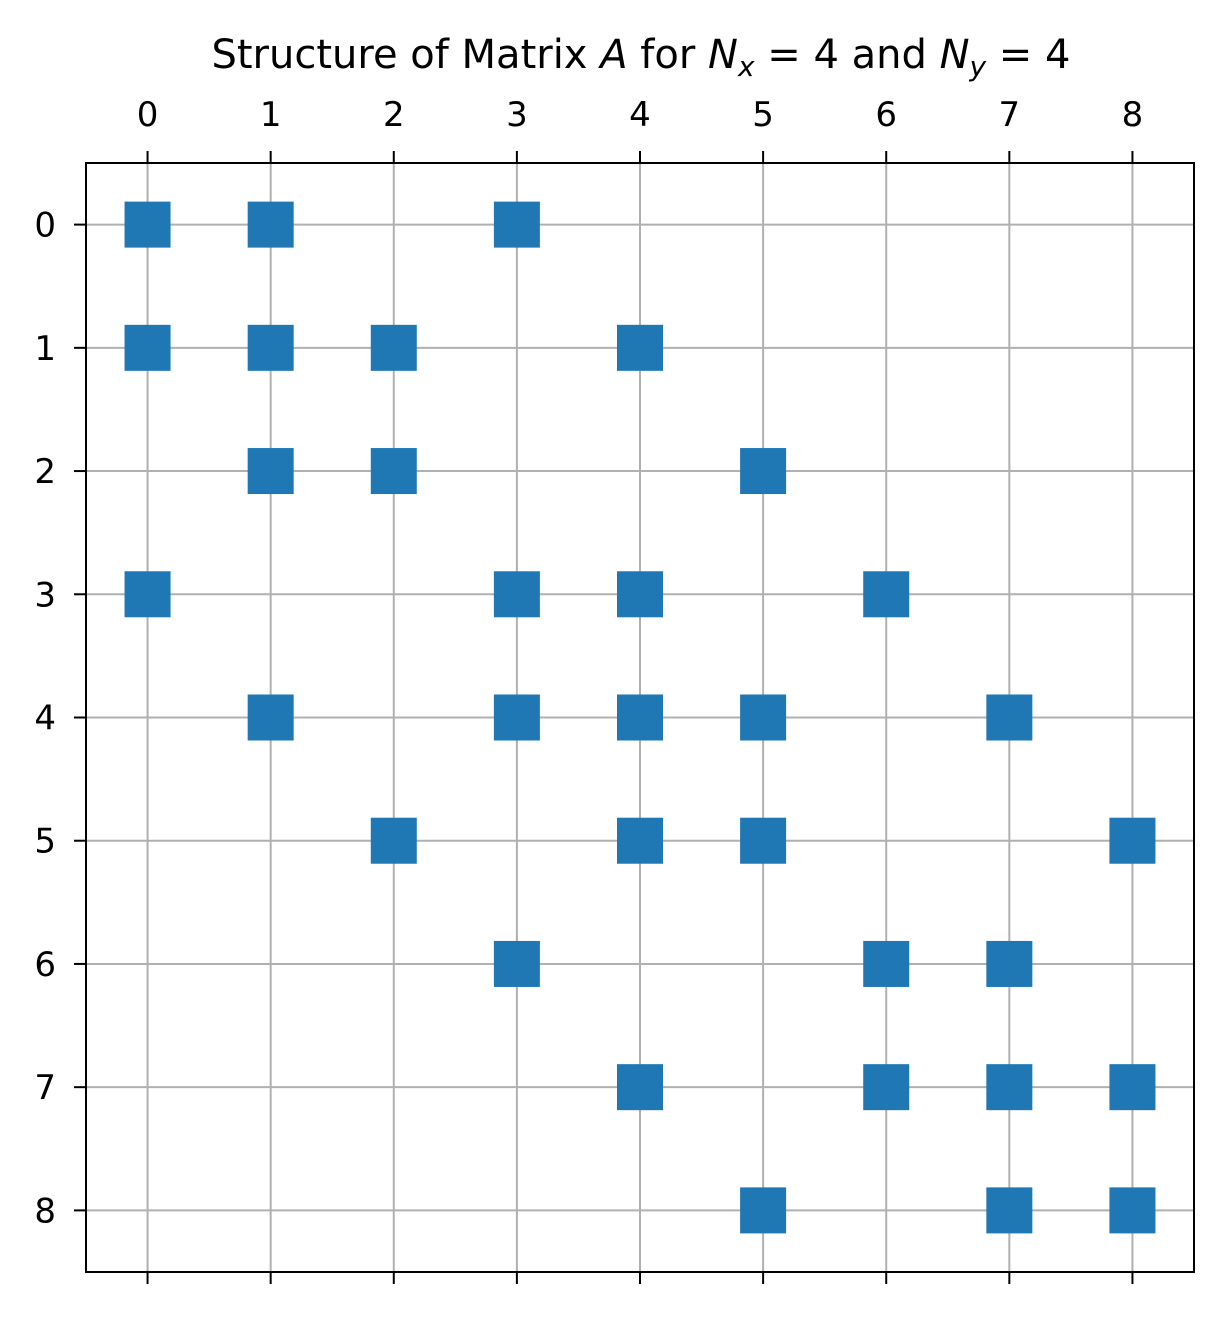 This screenshot has height=1321, width=1224. I want to click on nonzero-marker-r3-c4, so click(640, 594).